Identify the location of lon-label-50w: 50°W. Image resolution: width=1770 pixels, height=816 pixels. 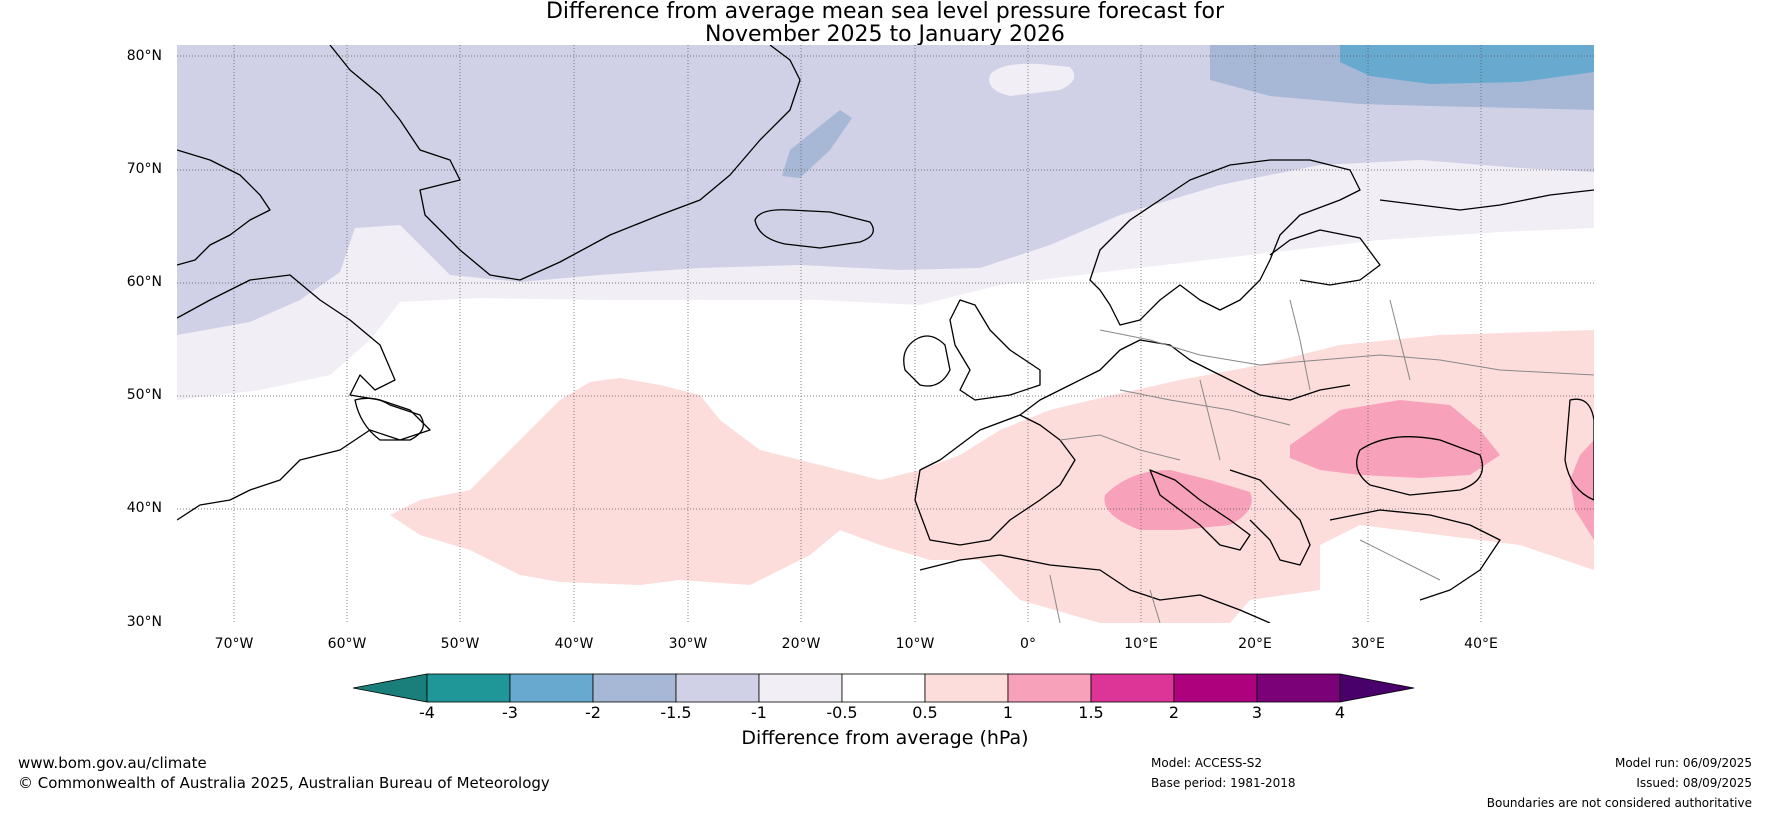
(460, 644).